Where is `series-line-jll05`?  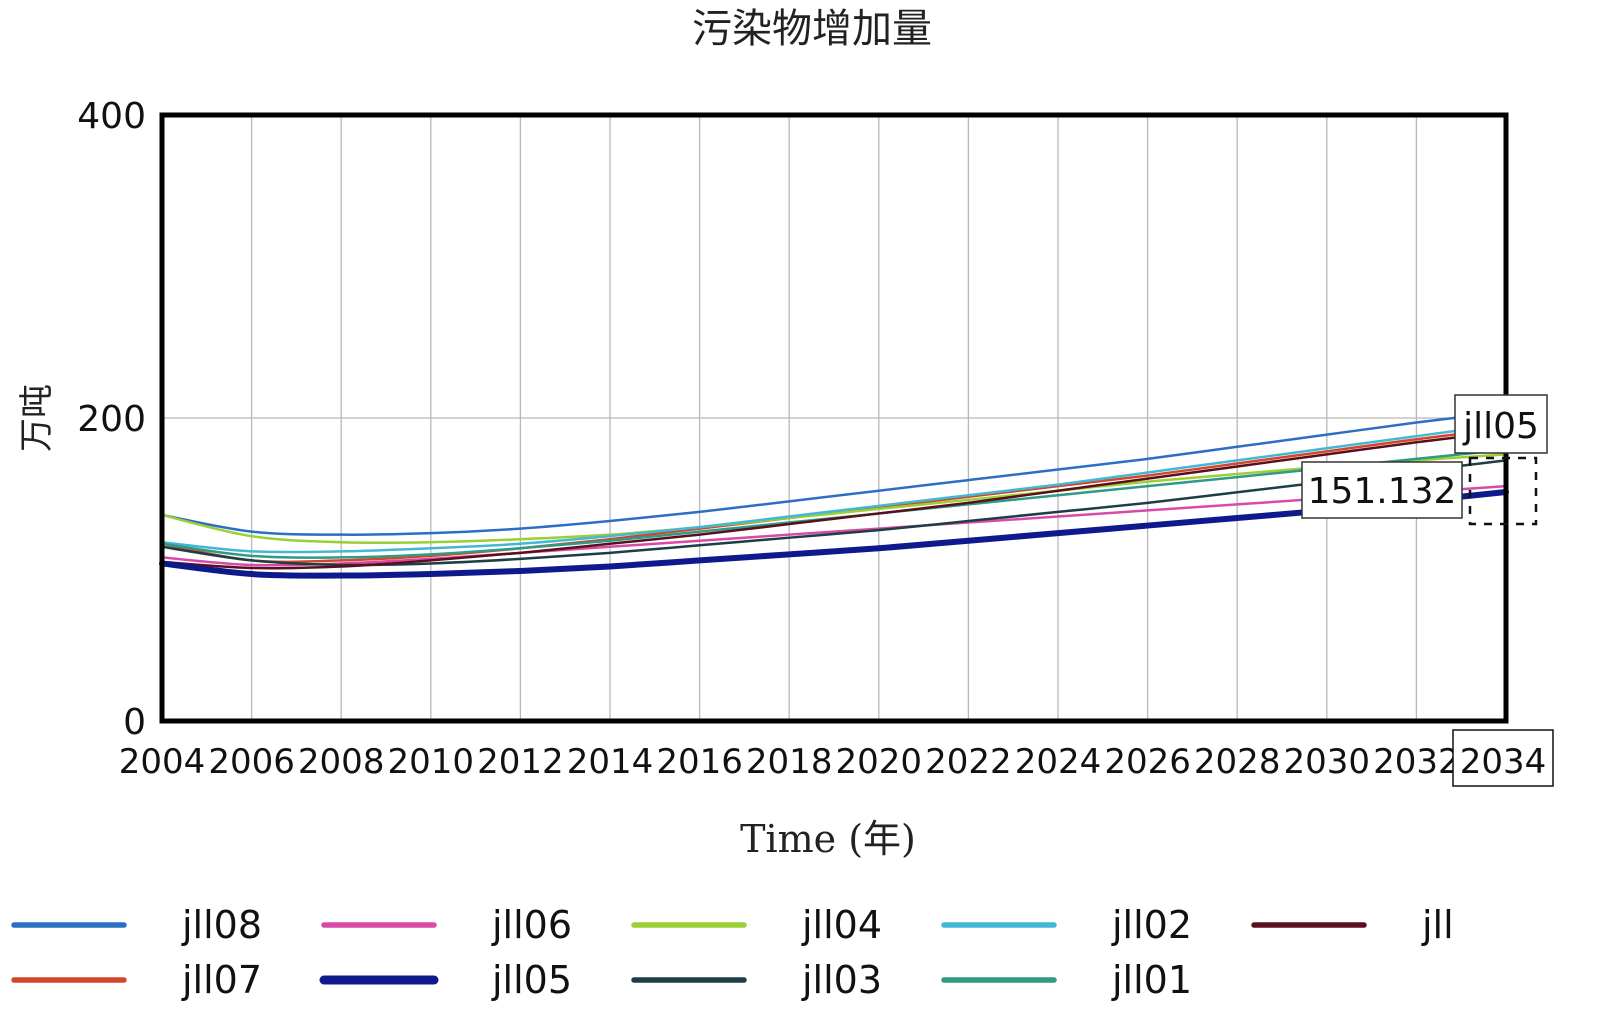
series-line-jll05 is located at coordinates (834, 534).